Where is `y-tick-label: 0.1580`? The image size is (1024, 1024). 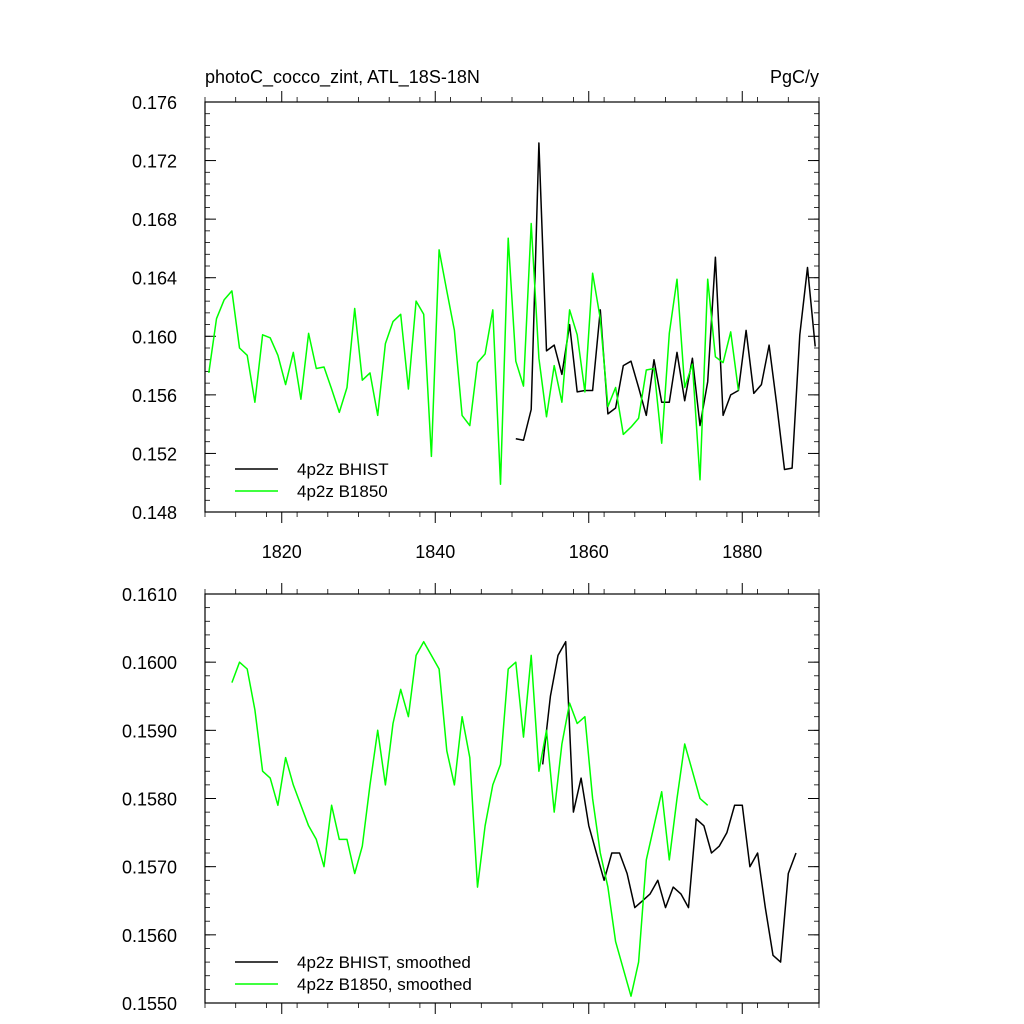
y-tick-label: 0.1580 is located at coordinates (149, 800).